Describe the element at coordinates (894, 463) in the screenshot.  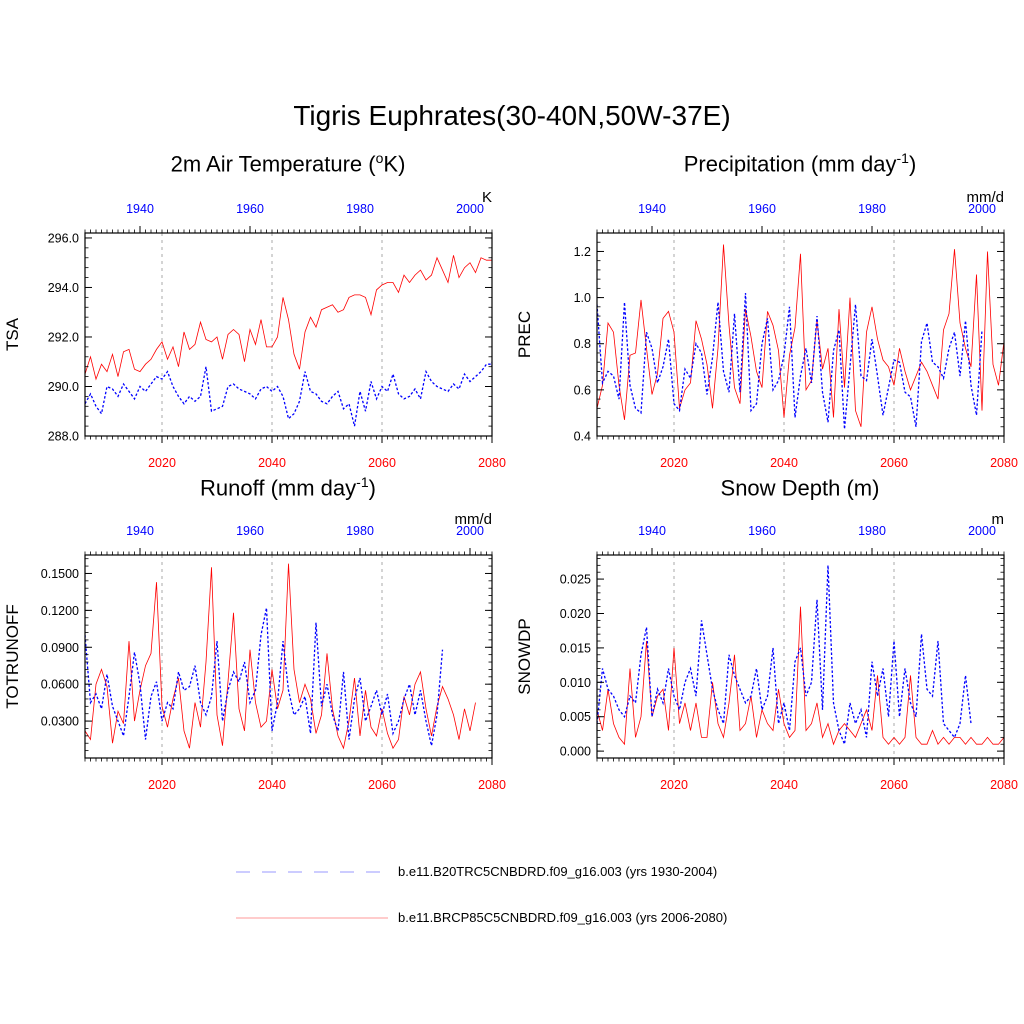
I see `prec-xtick-bottom-label-2060: 2060` at that location.